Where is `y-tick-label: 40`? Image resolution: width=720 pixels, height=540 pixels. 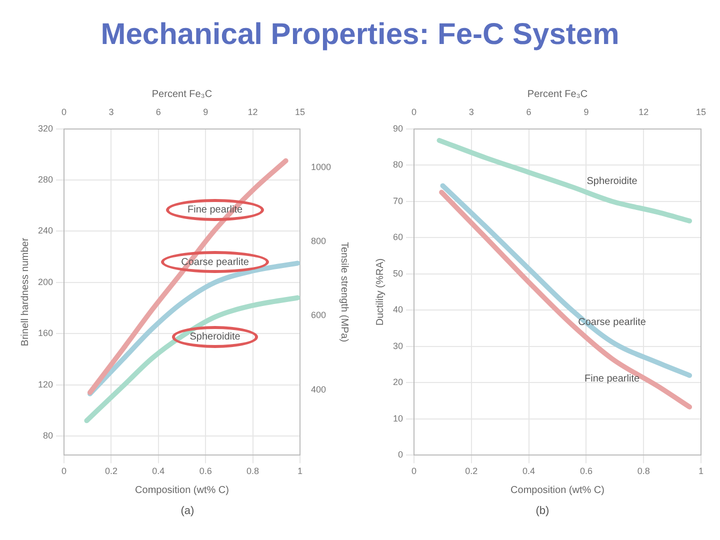
y-tick-label: 40 is located at coordinates (398, 309).